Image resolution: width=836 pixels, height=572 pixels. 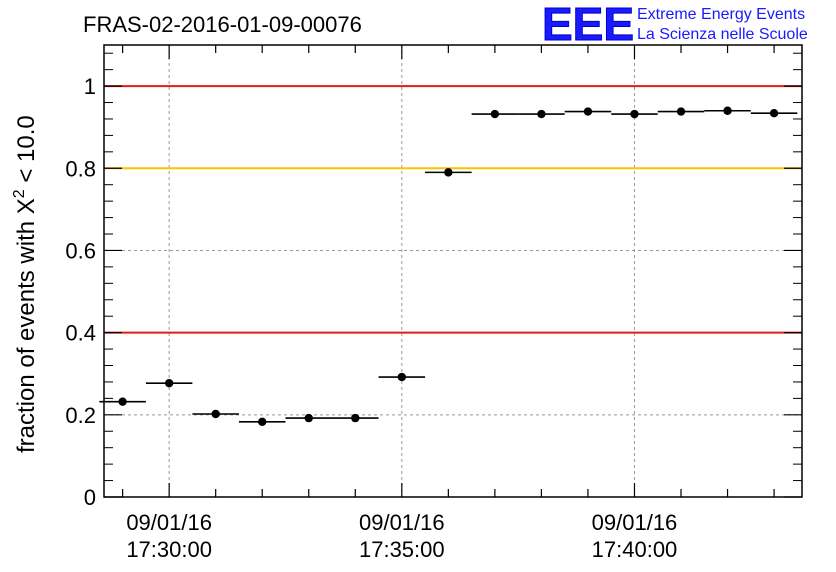 I want to click on y-tick-labels: 0 0.2 0.4 0.6 0.8 1, so click(x=80, y=292).